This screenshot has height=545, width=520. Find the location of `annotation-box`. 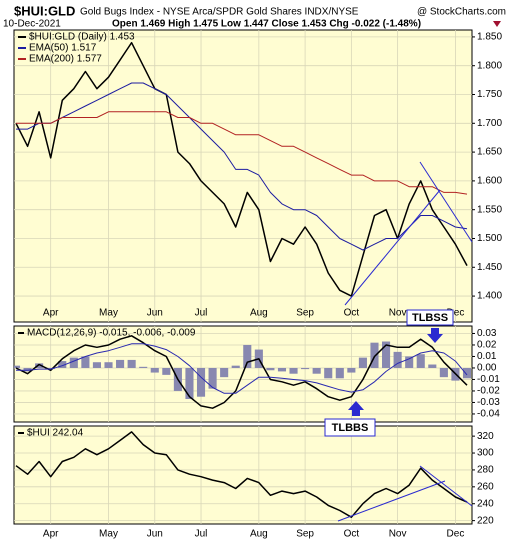

annotation-box is located at coordinates (350, 427).